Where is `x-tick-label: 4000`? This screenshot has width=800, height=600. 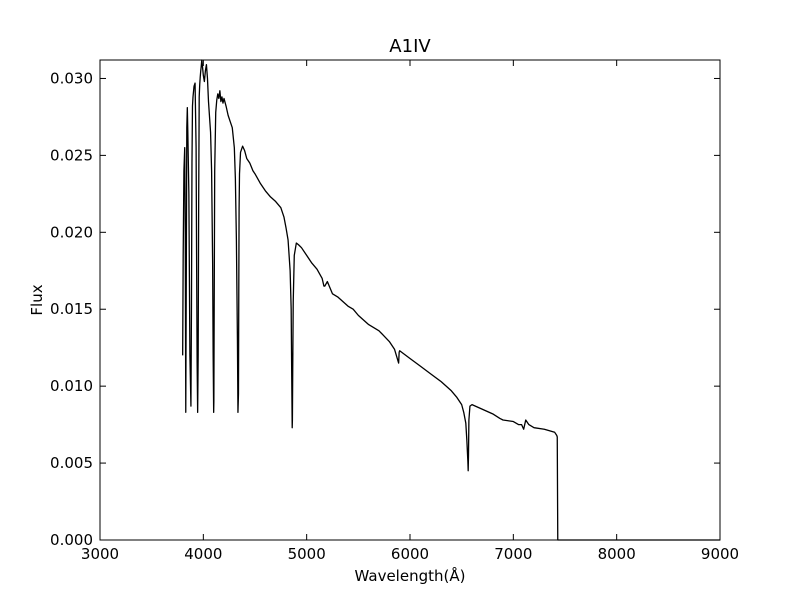
x-tick-label: 4000 is located at coordinates (203, 554).